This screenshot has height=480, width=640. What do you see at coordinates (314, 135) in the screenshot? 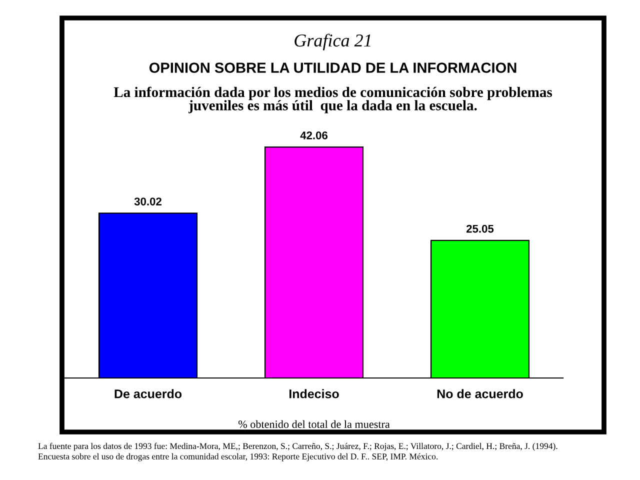
I see `data-label: 42.06` at bounding box center [314, 135].